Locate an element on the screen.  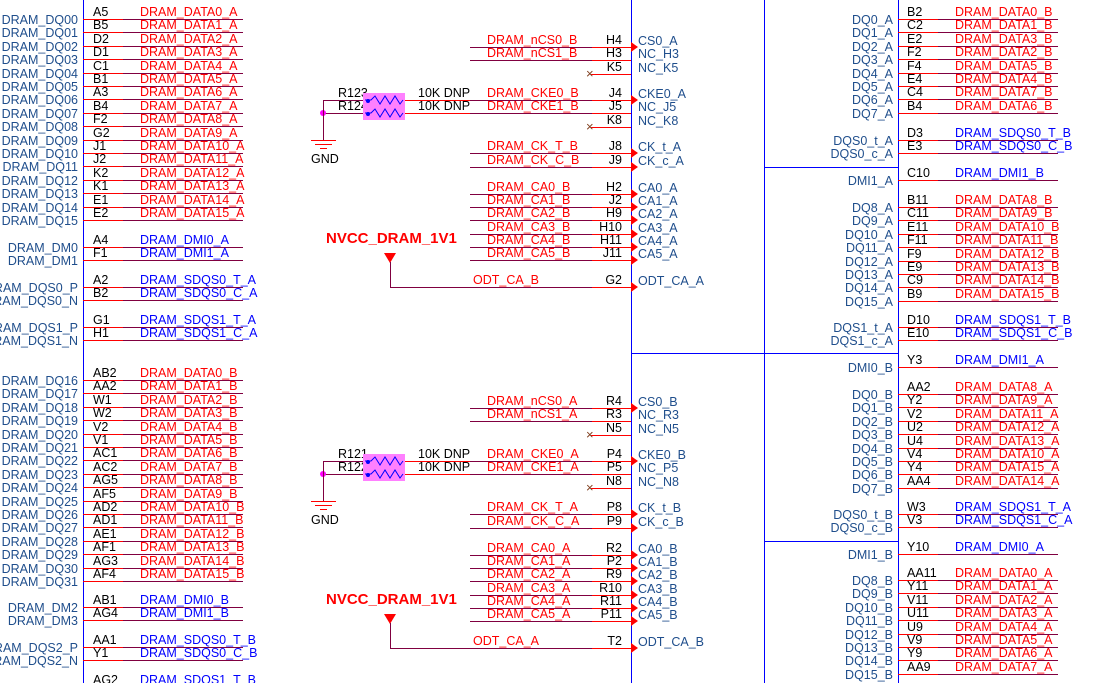
pin-function-label: DRAM_DM2 is located at coordinates (42, 608).